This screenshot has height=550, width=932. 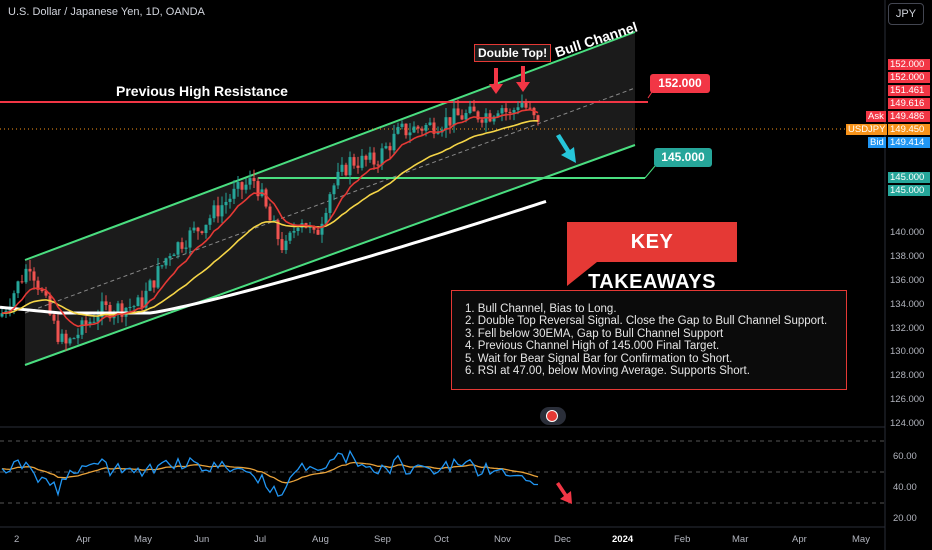 What do you see at coordinates (867, 129) in the screenshot?
I see `price-tag-label: USDJPY` at bounding box center [867, 129].